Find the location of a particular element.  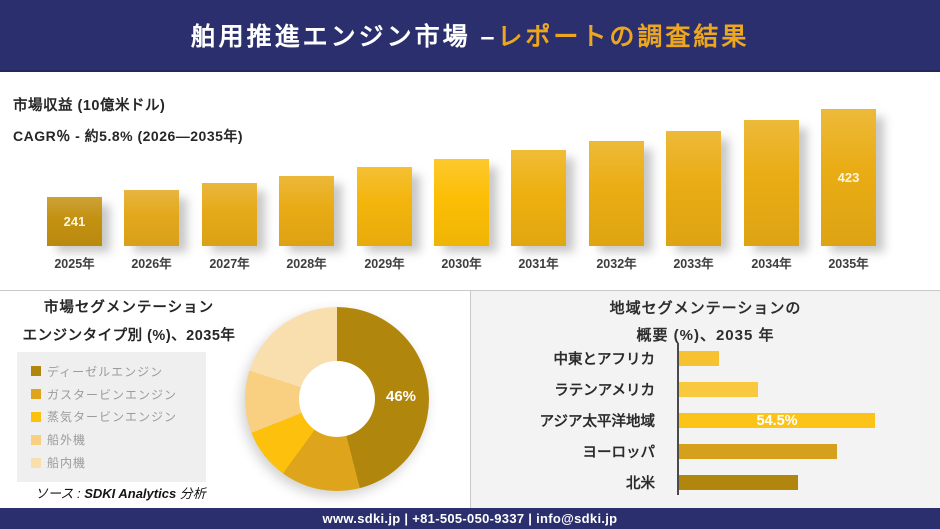

legend-item-3: 蒸気タービンエンジン is located at coordinates (115, 416).